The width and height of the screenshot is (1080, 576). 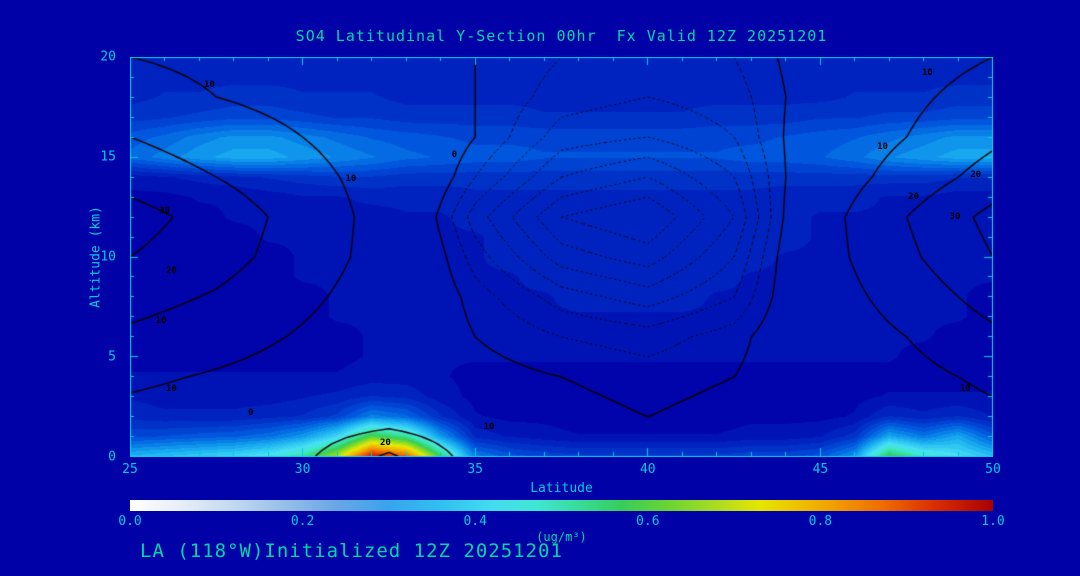 What do you see at coordinates (561, 521) in the screenshot?
I see `colorbar-ticks: 0.0 0.2 0.4 0.6 0.8 1.0` at bounding box center [561, 521].